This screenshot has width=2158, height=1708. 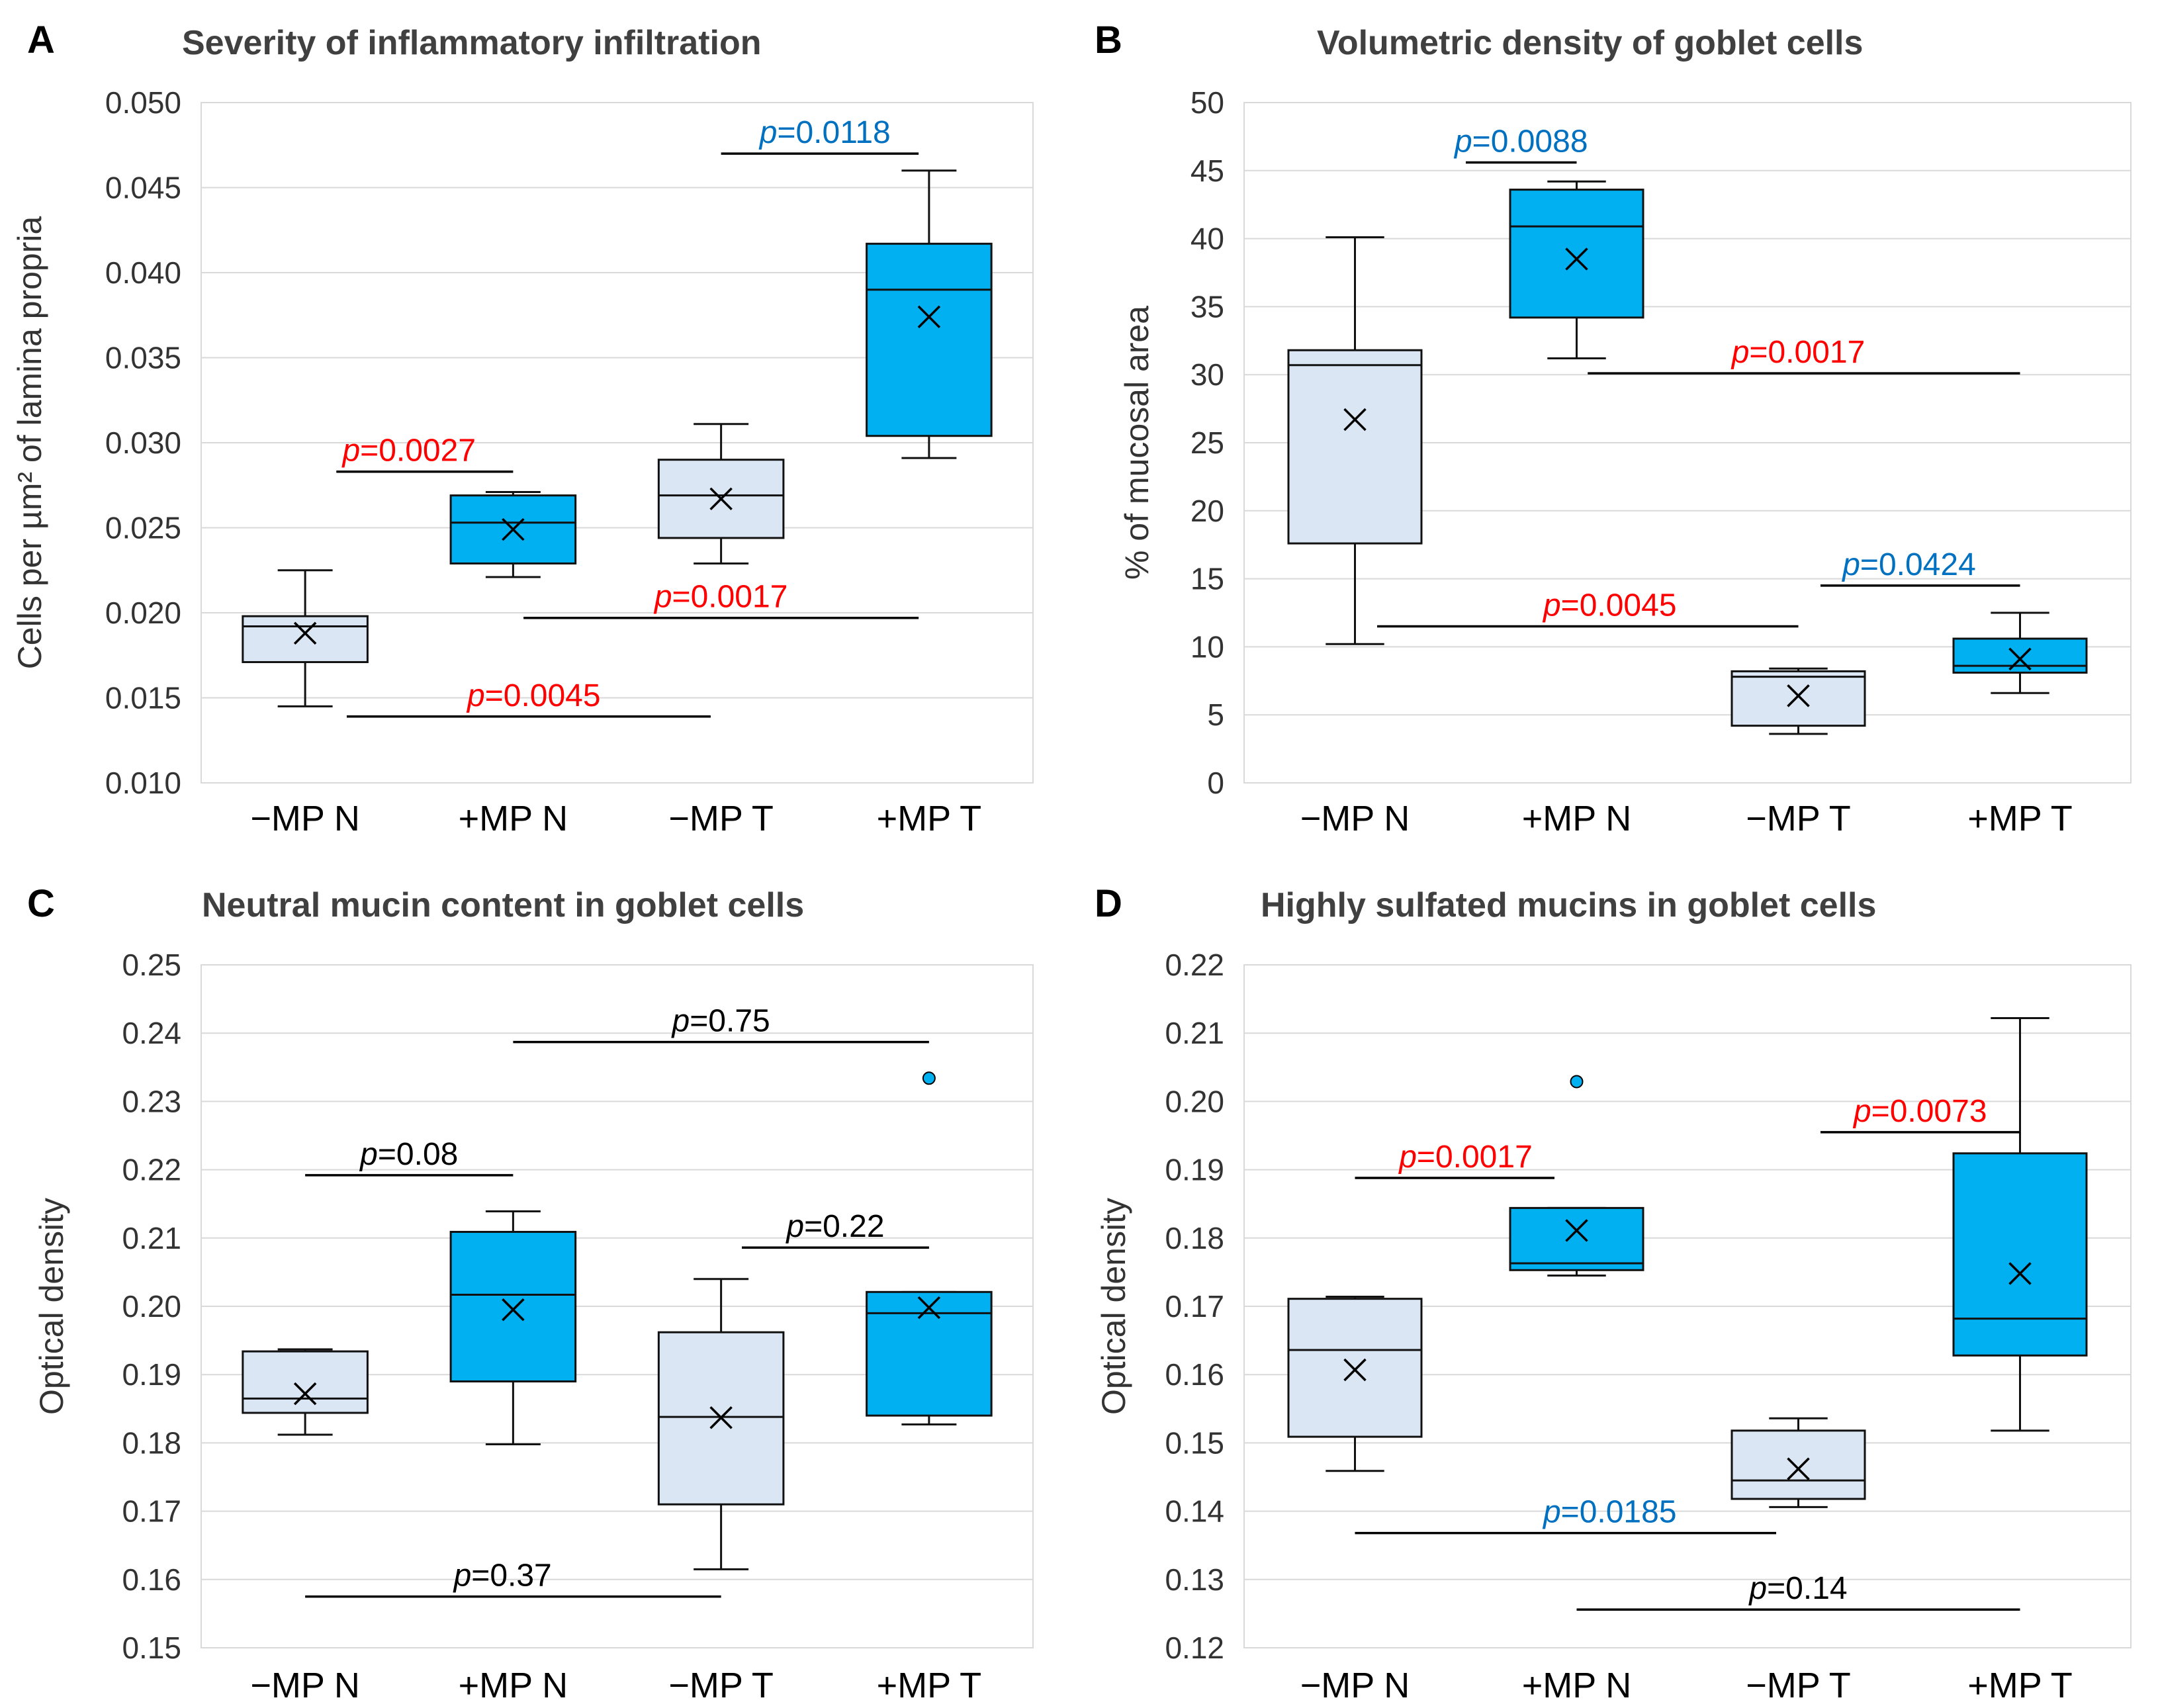 I want to click on p-value-label: p=0.0118, so click(x=824, y=132).